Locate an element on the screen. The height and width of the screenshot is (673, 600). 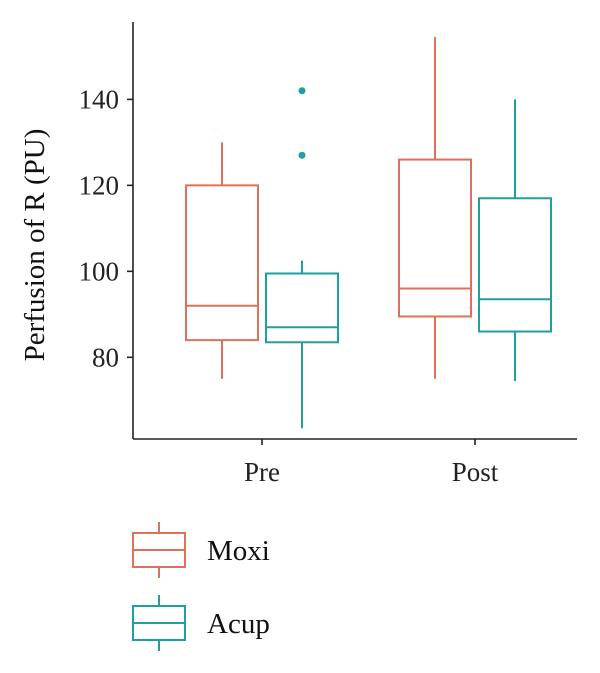
legend-label: Acup is located at coordinates (238, 624).